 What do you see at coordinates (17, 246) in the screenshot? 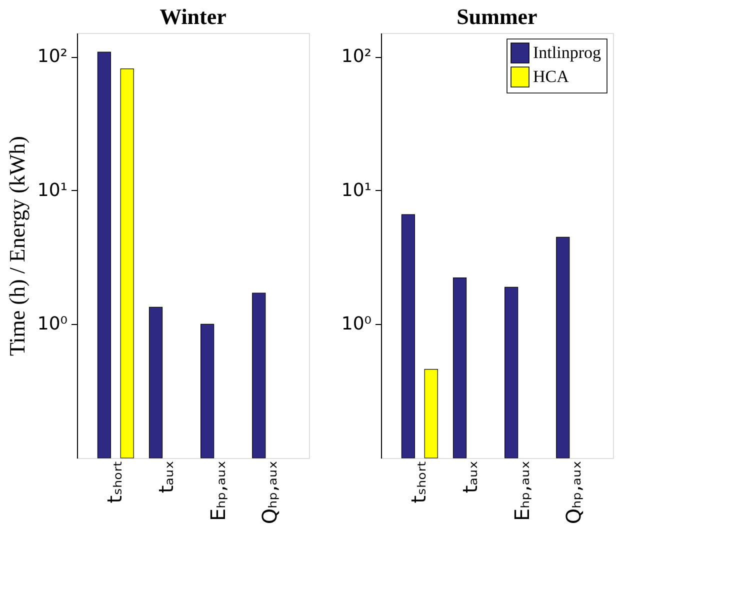
I see `y-axis-title: Time (h) / Energy (kWh)` at bounding box center [17, 246].